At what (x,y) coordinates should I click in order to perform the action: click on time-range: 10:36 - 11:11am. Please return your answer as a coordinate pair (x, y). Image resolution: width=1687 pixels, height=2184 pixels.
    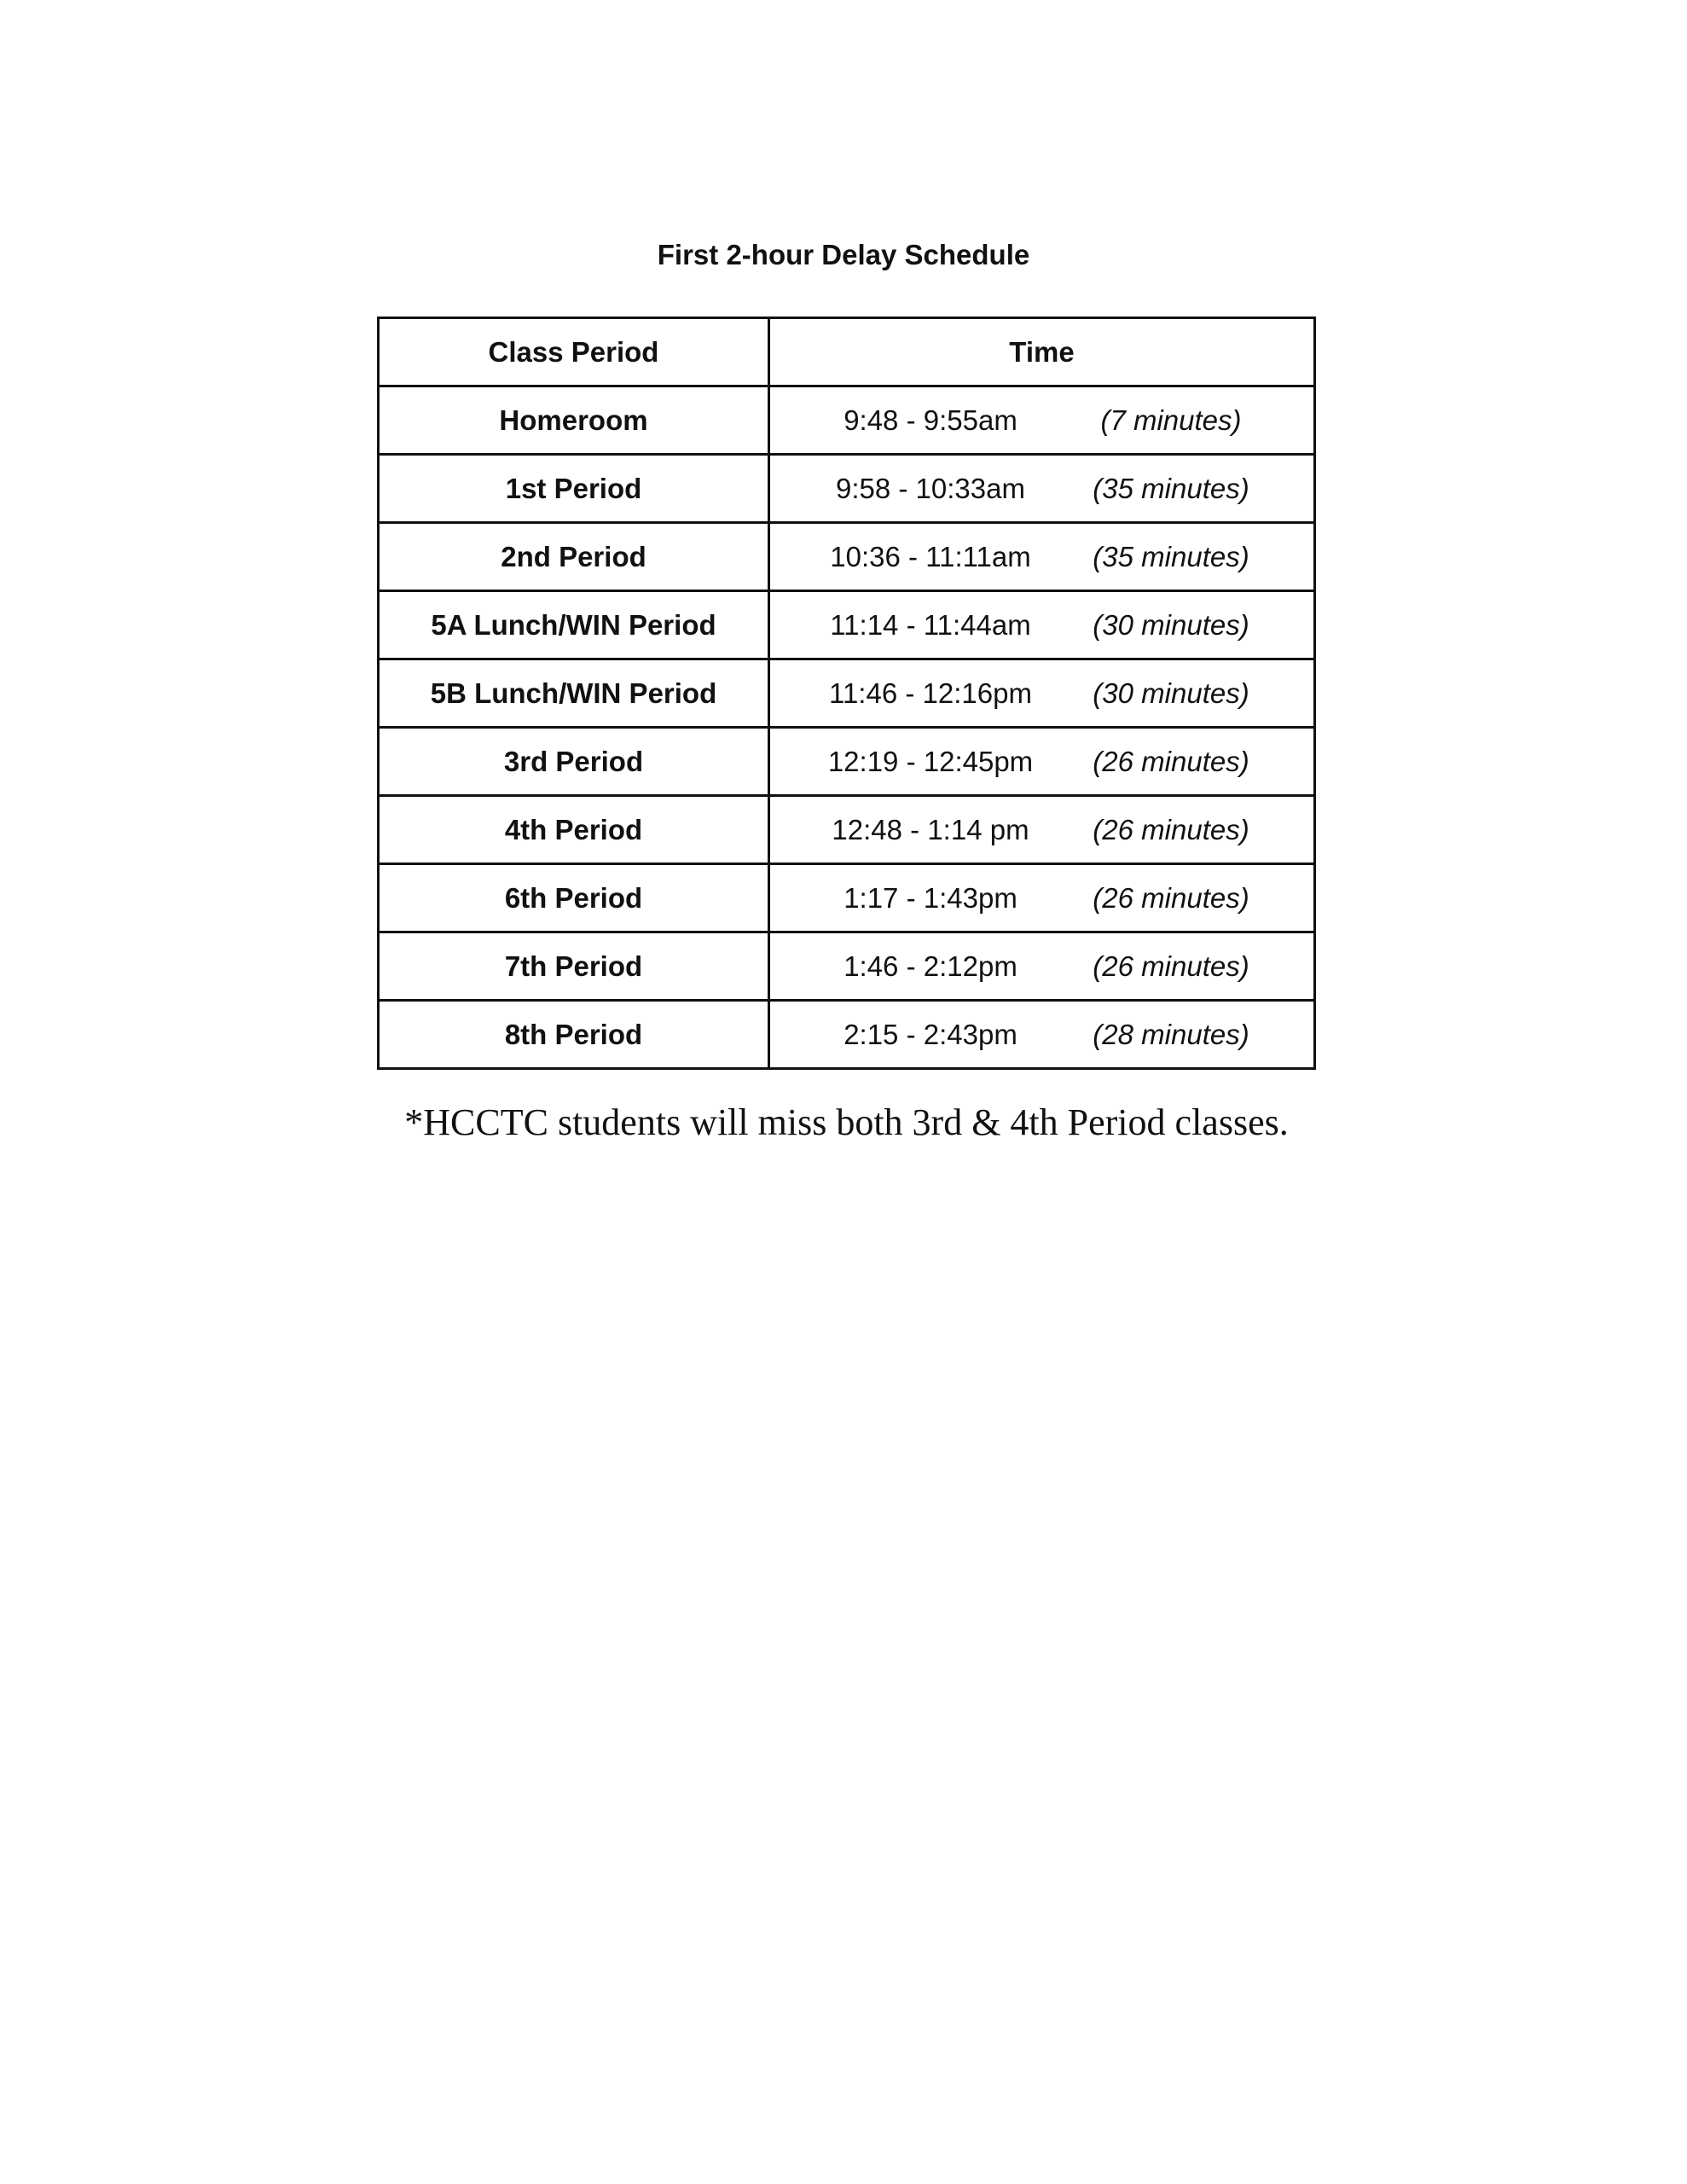
    Looking at the image, I should click on (931, 556).